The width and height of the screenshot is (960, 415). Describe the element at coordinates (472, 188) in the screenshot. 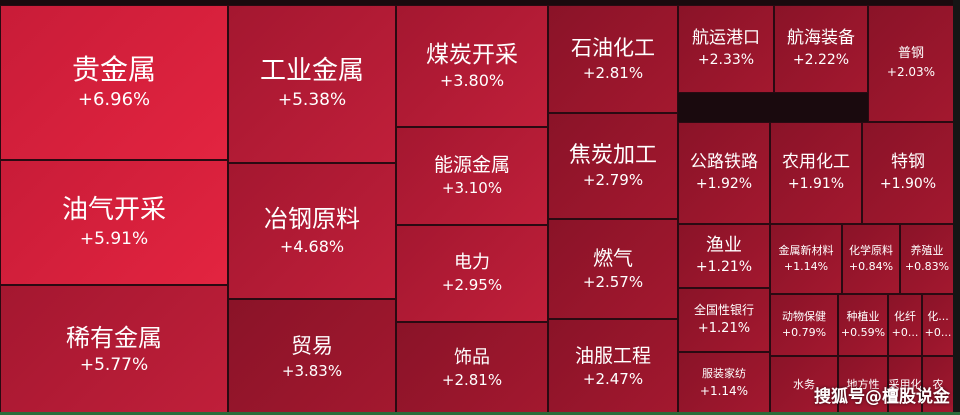

I see `treemap-cell-value: +3.10%` at that location.